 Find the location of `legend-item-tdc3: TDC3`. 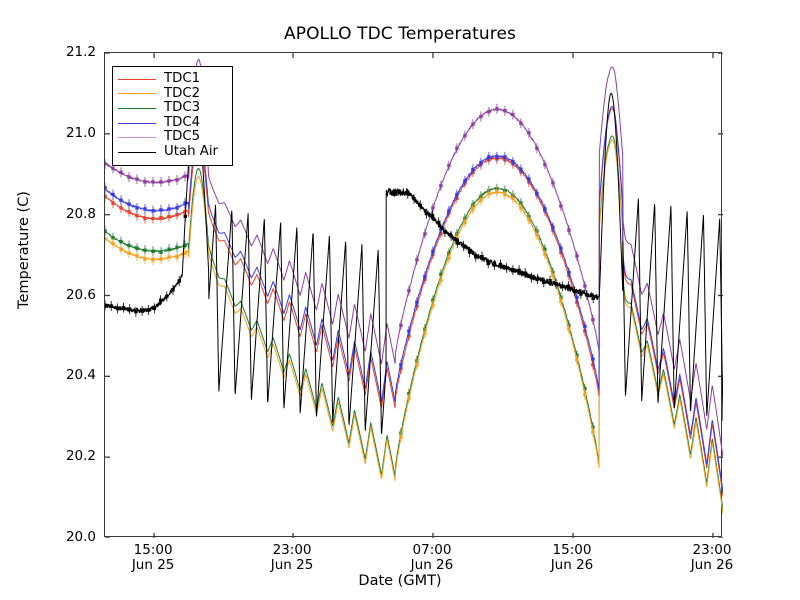

legend-item-tdc3: TDC3 is located at coordinates (172, 108).